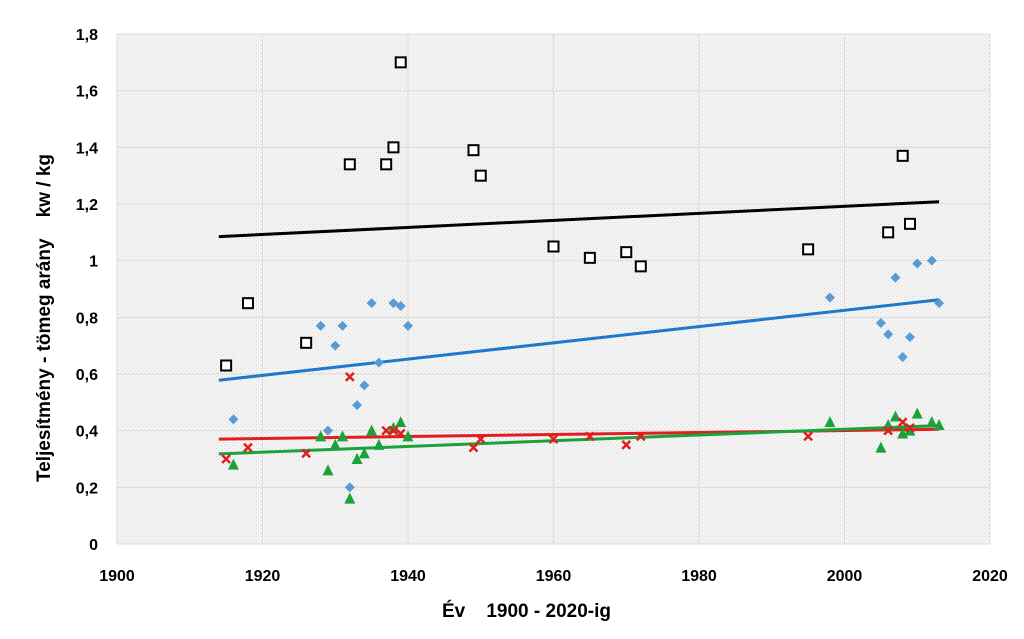  I want to click on y-tick-label: 1,2, so click(87, 205).